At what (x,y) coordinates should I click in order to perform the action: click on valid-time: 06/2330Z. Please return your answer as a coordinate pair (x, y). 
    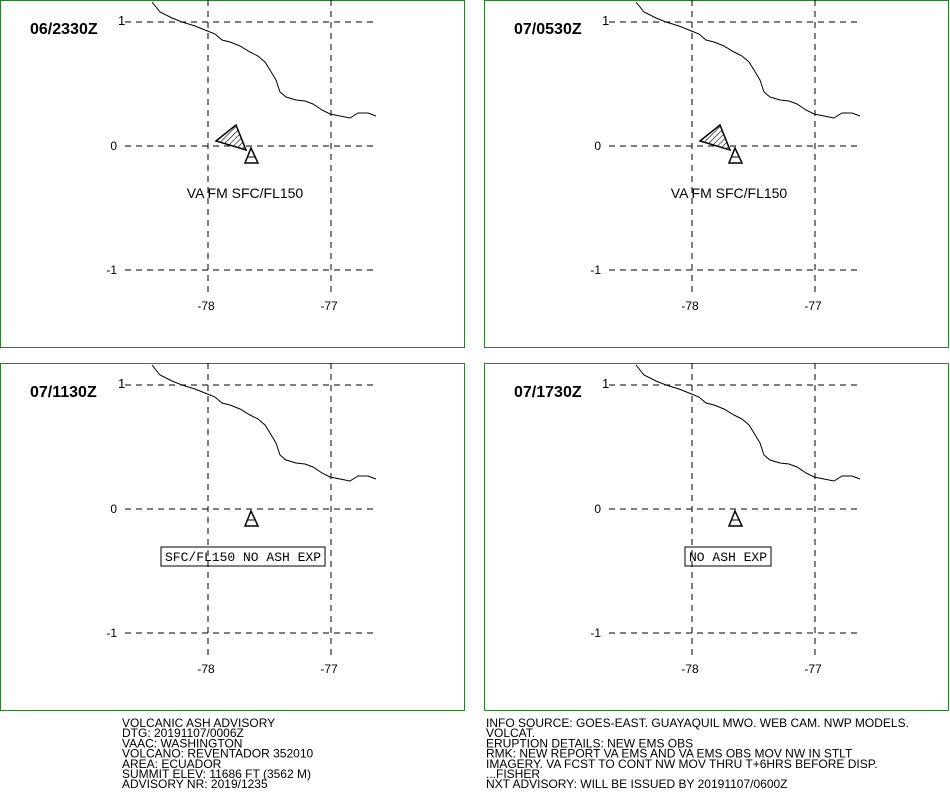
    Looking at the image, I should click on (64, 29).